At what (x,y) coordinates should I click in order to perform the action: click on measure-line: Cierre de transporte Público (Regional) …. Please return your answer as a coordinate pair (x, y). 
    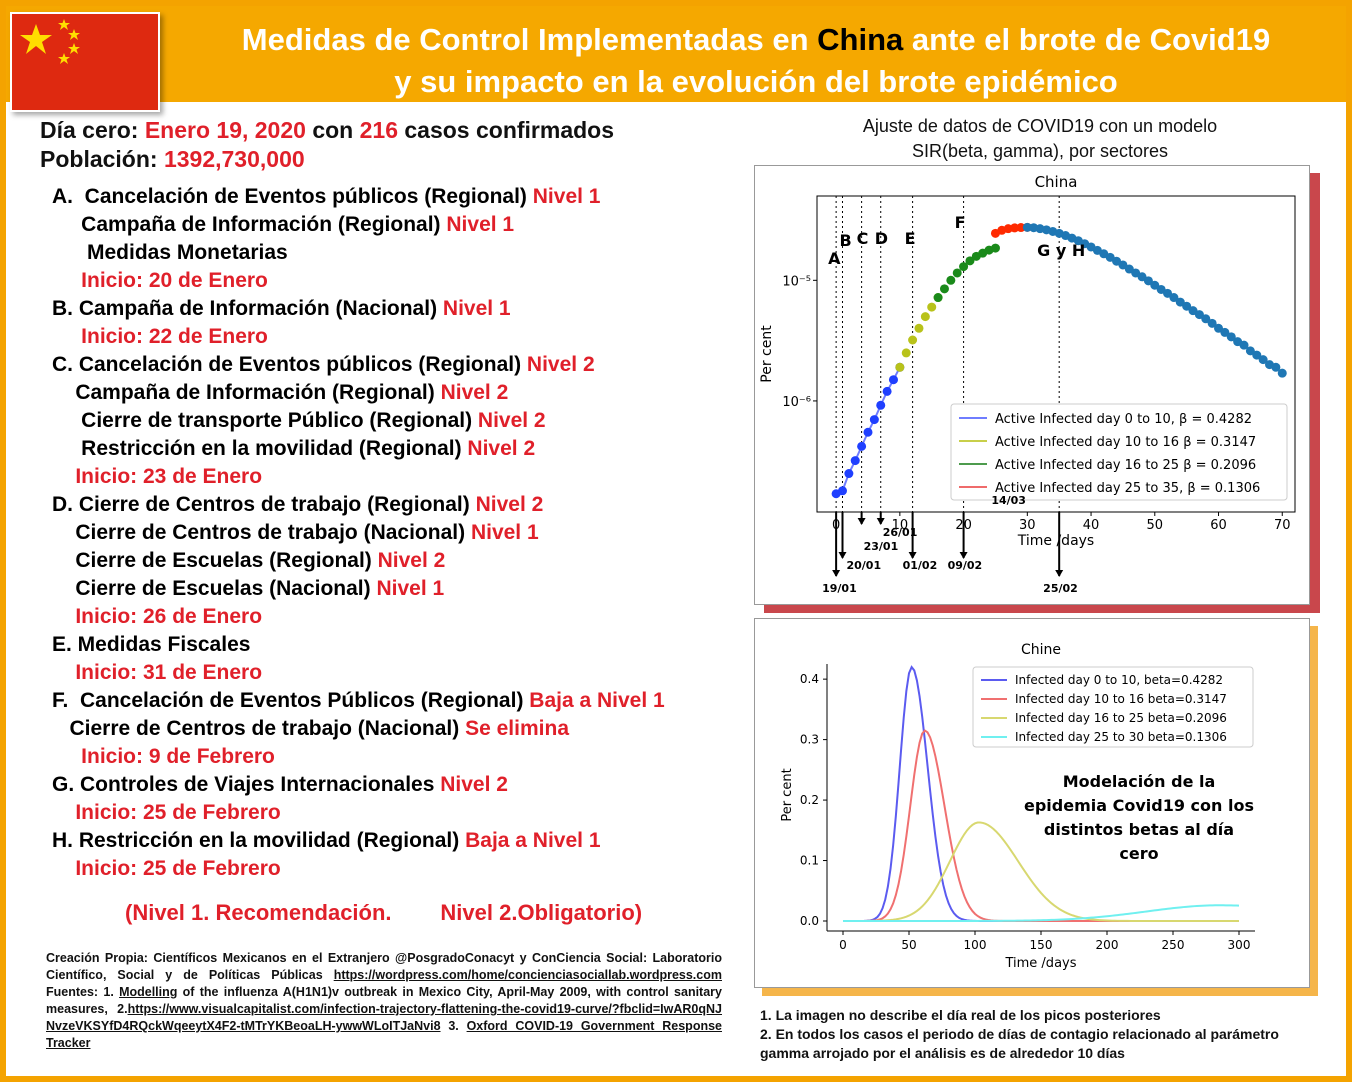
    Looking at the image, I should click on (299, 420).